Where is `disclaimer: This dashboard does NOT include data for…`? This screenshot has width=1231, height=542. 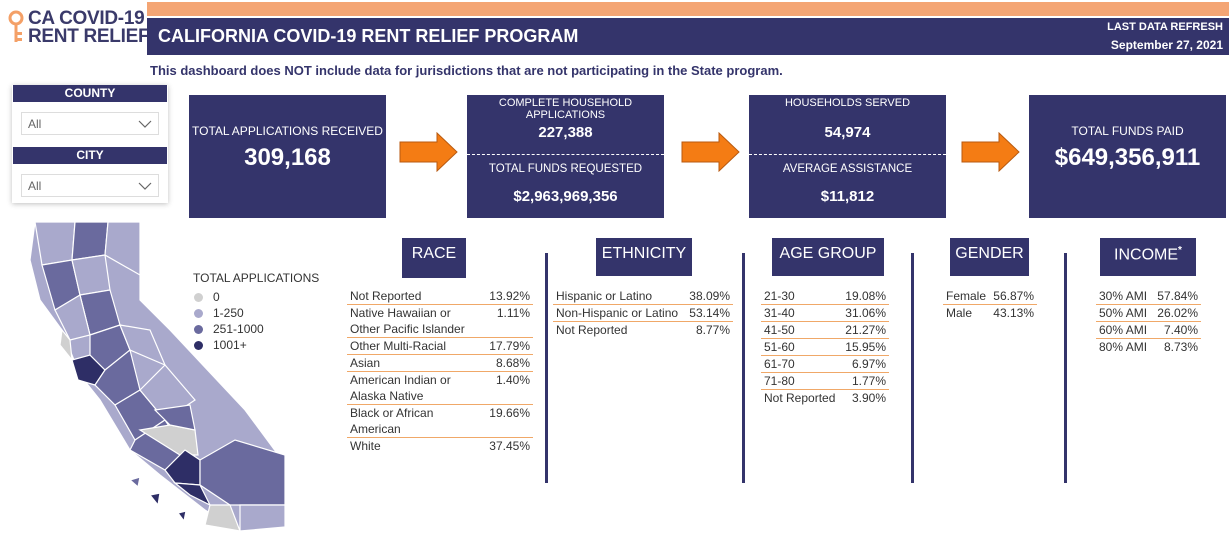
disclaimer: This dashboard does NOT include data for… is located at coordinates (466, 70).